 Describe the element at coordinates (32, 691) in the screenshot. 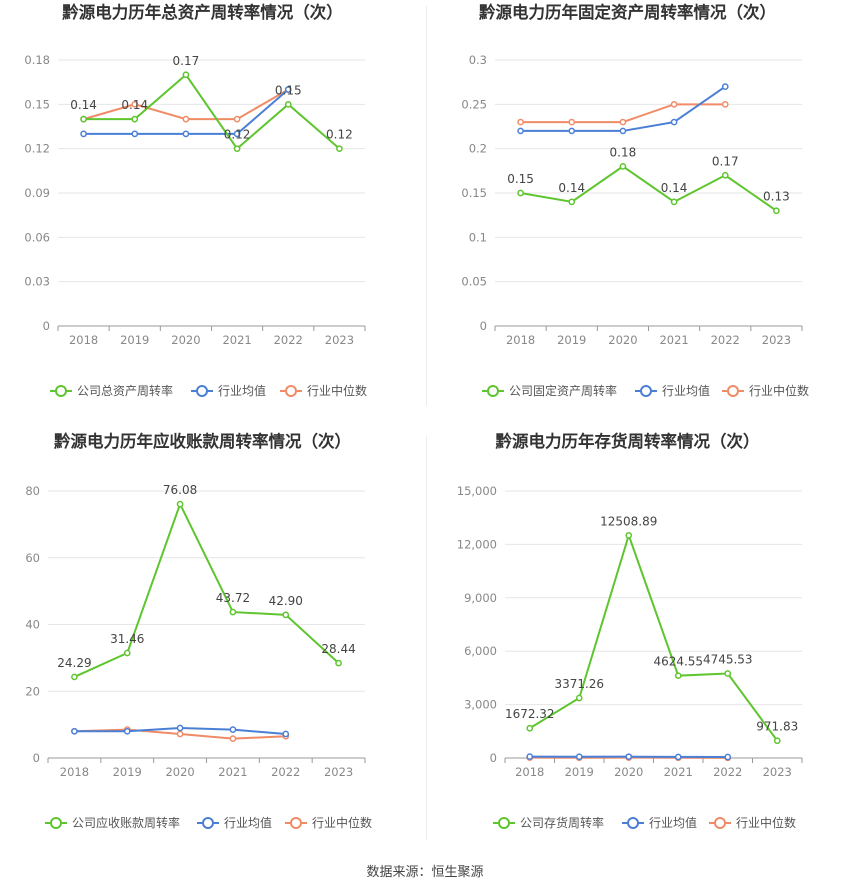

I see `y-tick-label: 20` at that location.